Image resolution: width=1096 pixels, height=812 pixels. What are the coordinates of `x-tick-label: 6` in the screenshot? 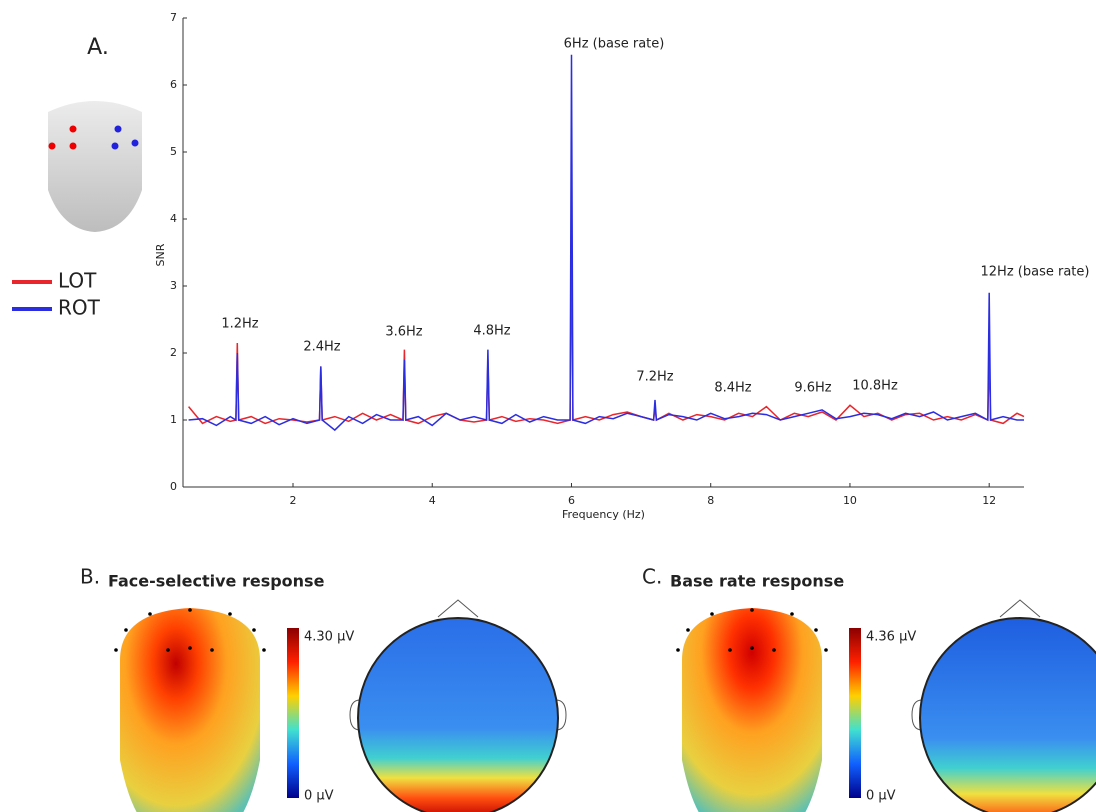 It's located at (571, 500).